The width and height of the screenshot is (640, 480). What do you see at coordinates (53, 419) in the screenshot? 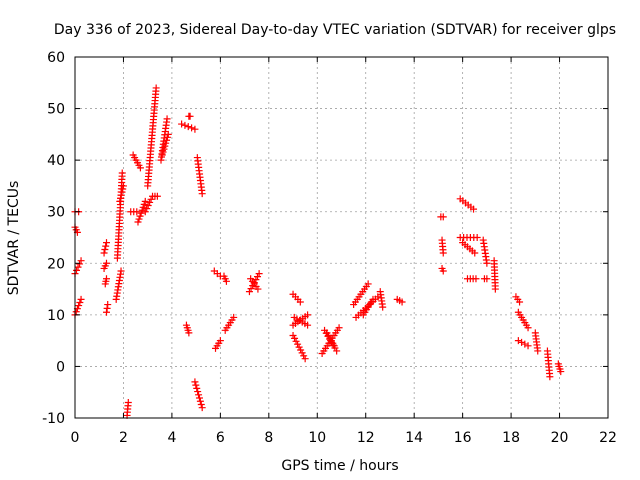
I see `y-tick-label: -10` at bounding box center [53, 419].